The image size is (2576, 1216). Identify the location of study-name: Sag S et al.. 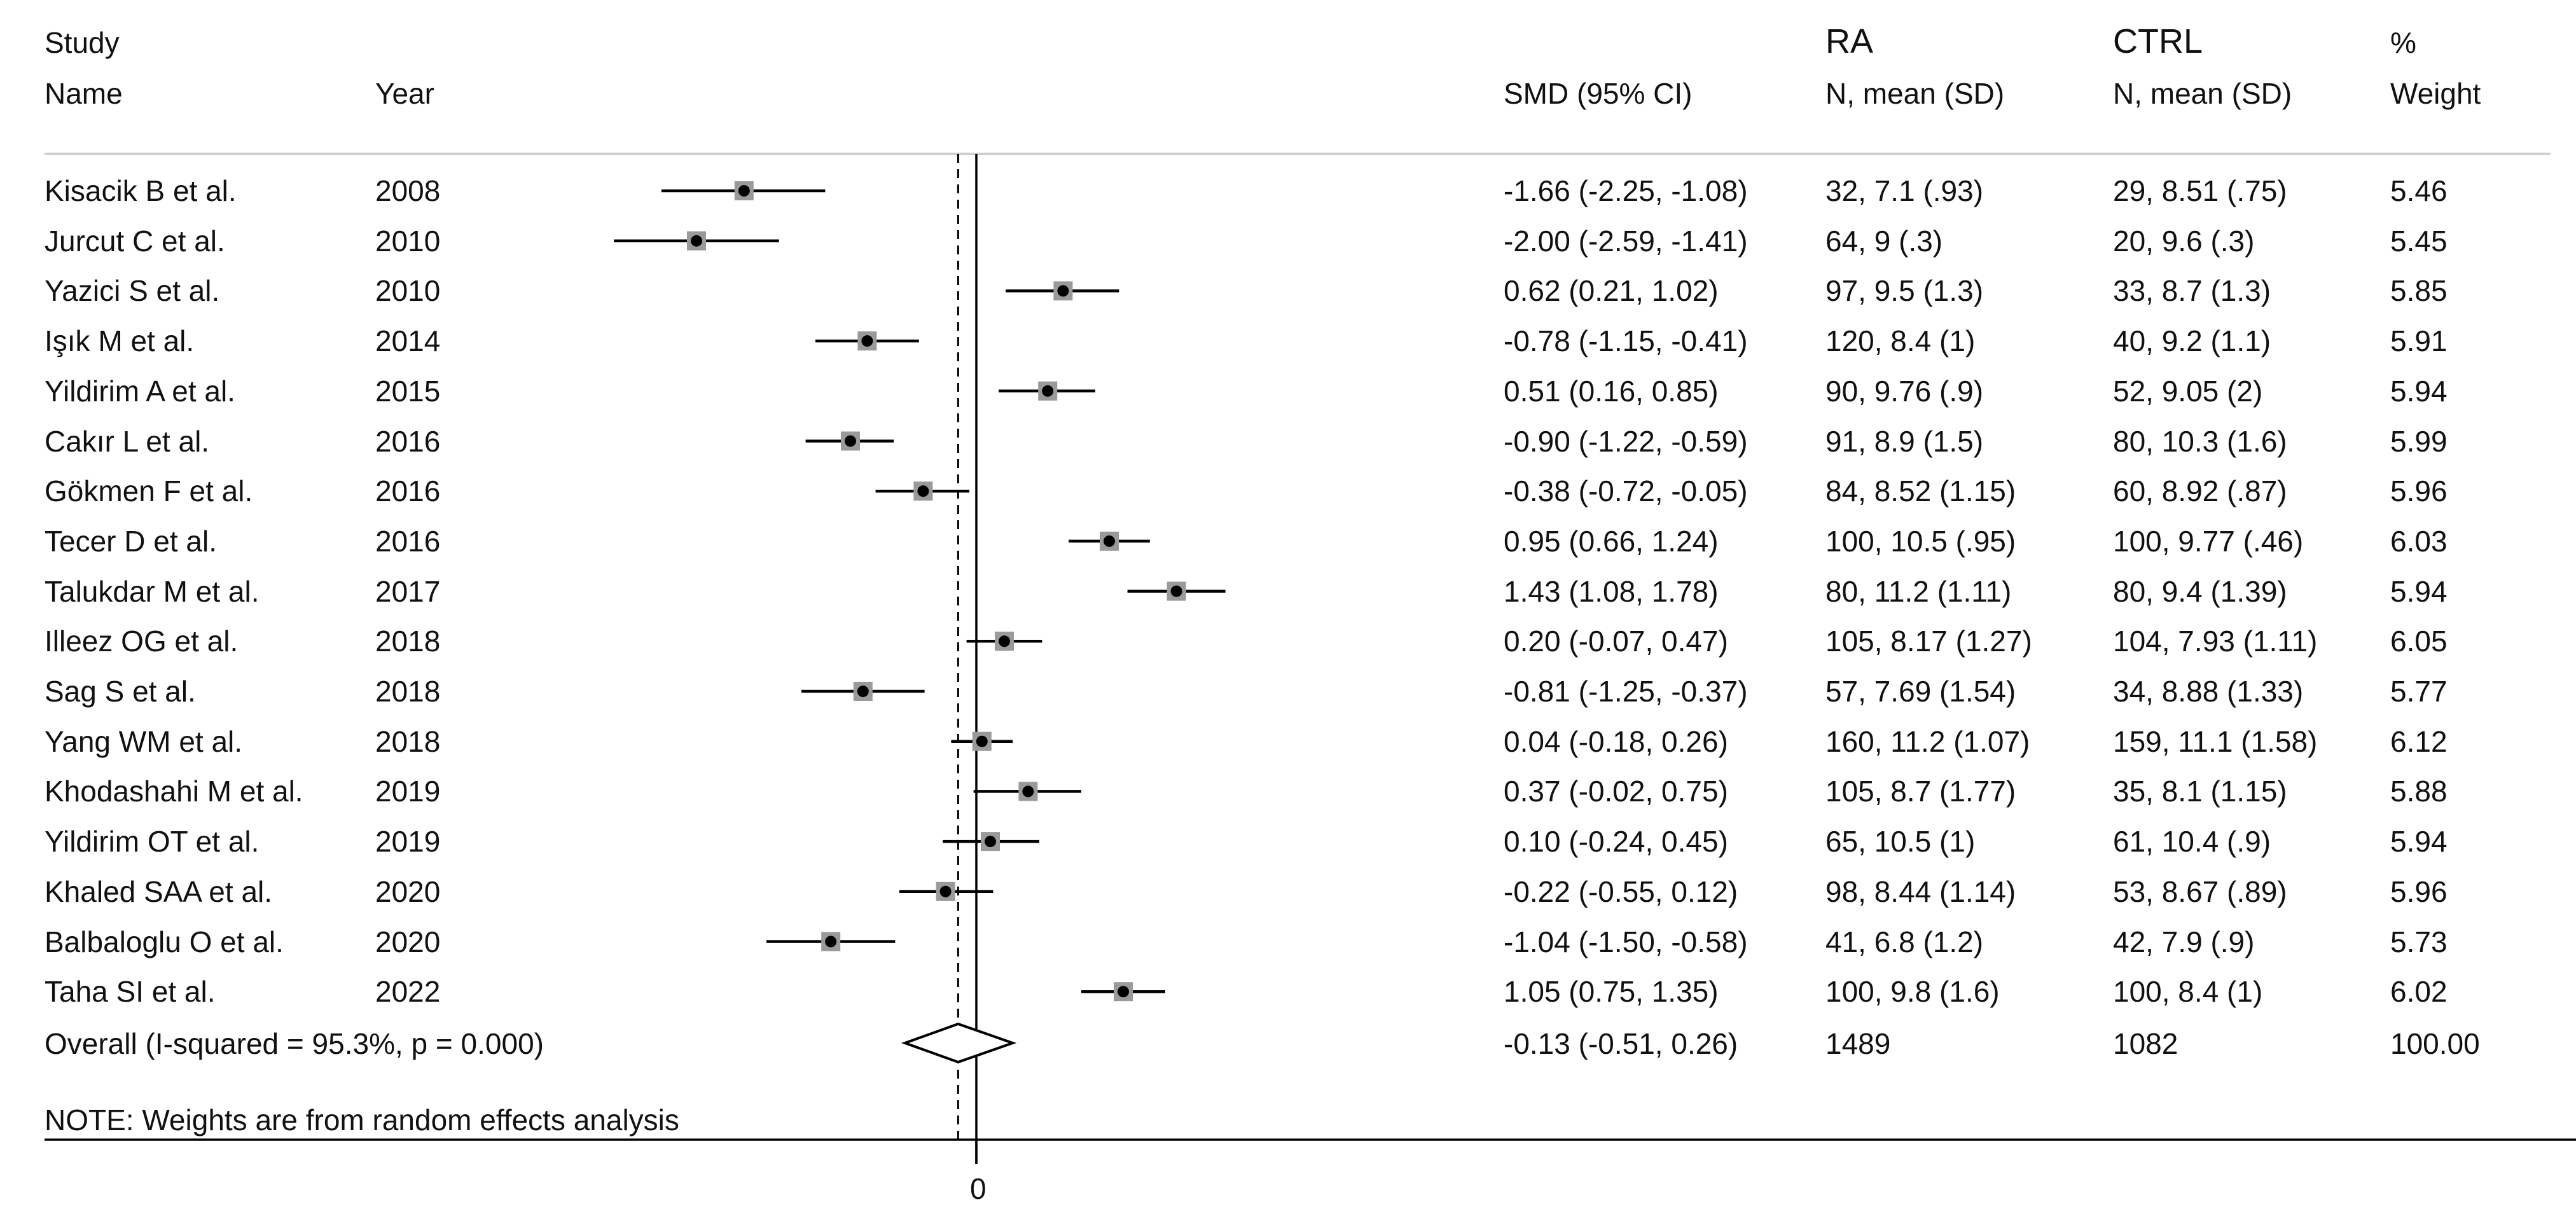
(120, 691).